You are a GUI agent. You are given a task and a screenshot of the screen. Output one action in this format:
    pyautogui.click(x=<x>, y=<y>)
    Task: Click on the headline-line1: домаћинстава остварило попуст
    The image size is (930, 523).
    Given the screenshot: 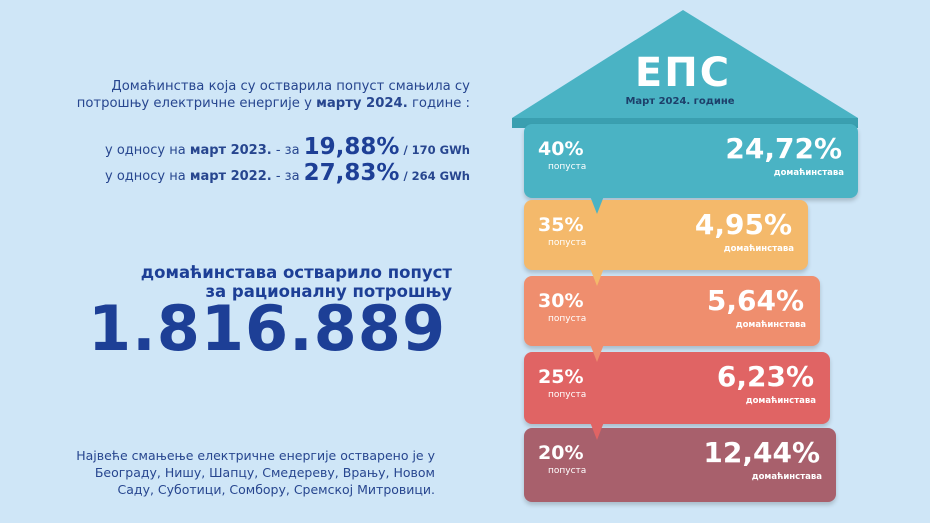 What is the action you would take?
    pyautogui.click(x=296, y=272)
    